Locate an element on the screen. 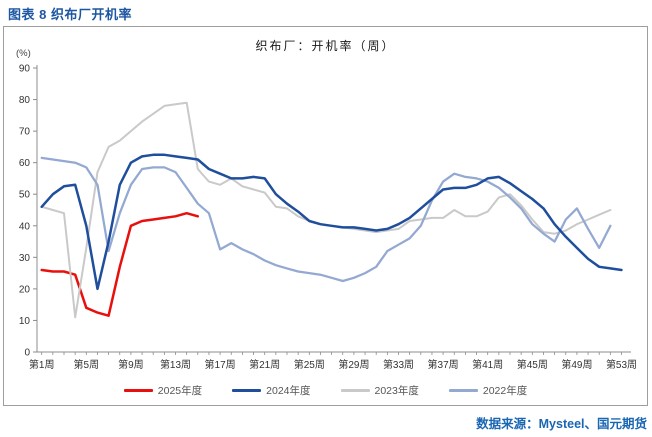  legend-item-2022年度: 2022年度 is located at coordinates (488, 390).